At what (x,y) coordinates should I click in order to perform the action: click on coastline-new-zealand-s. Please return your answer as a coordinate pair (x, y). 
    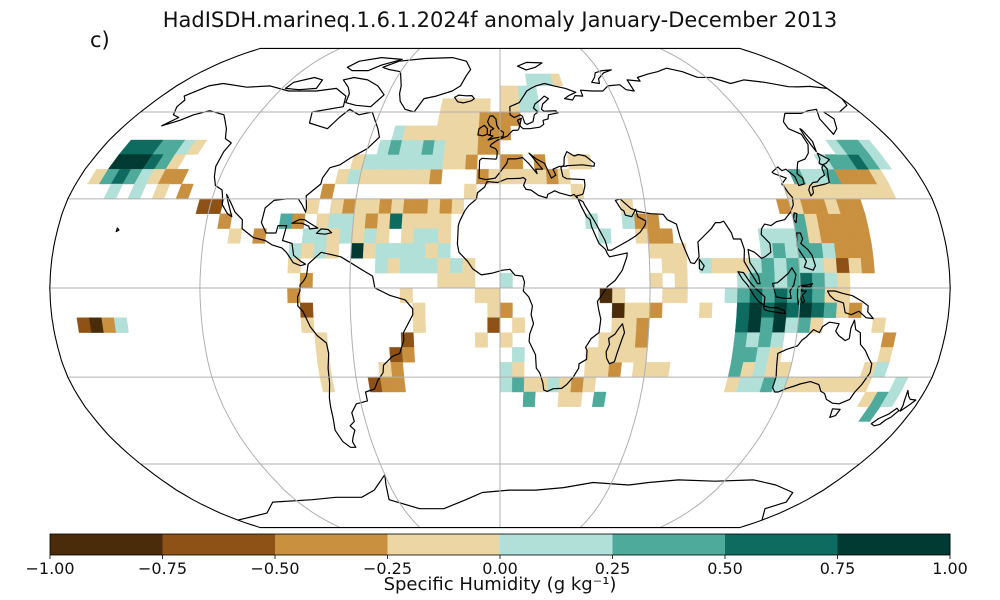
    Looking at the image, I should click on (885, 417).